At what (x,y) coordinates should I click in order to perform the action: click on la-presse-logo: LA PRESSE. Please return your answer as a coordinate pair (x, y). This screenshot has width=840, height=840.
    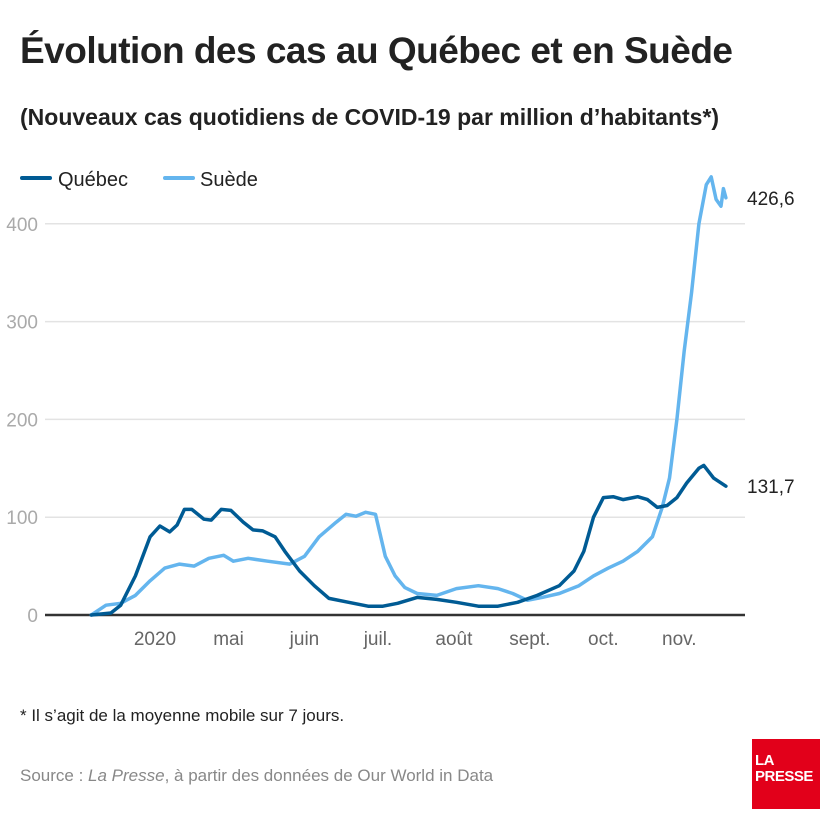
    Looking at the image, I should click on (786, 774).